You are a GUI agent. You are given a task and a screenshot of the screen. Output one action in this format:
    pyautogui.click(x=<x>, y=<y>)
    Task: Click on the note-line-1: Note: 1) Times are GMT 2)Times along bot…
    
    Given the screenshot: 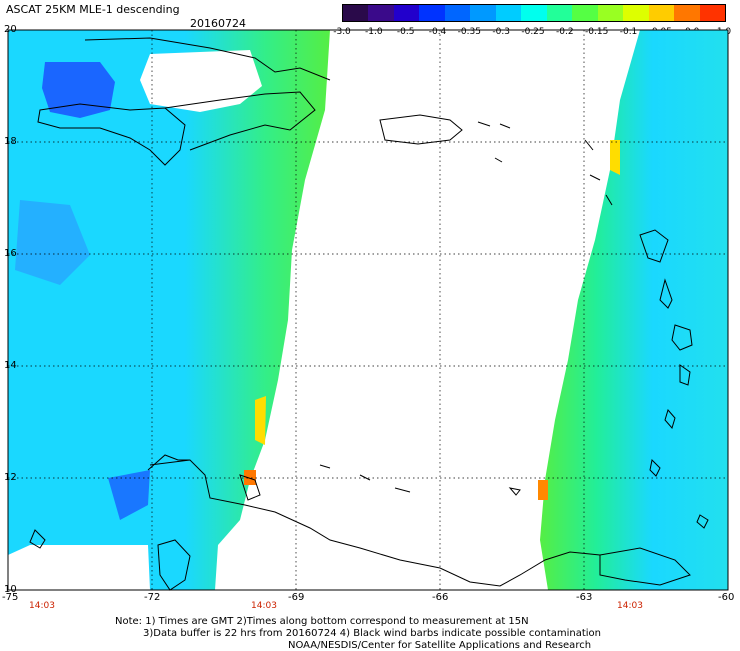 What is the action you would take?
    pyautogui.click(x=322, y=621)
    